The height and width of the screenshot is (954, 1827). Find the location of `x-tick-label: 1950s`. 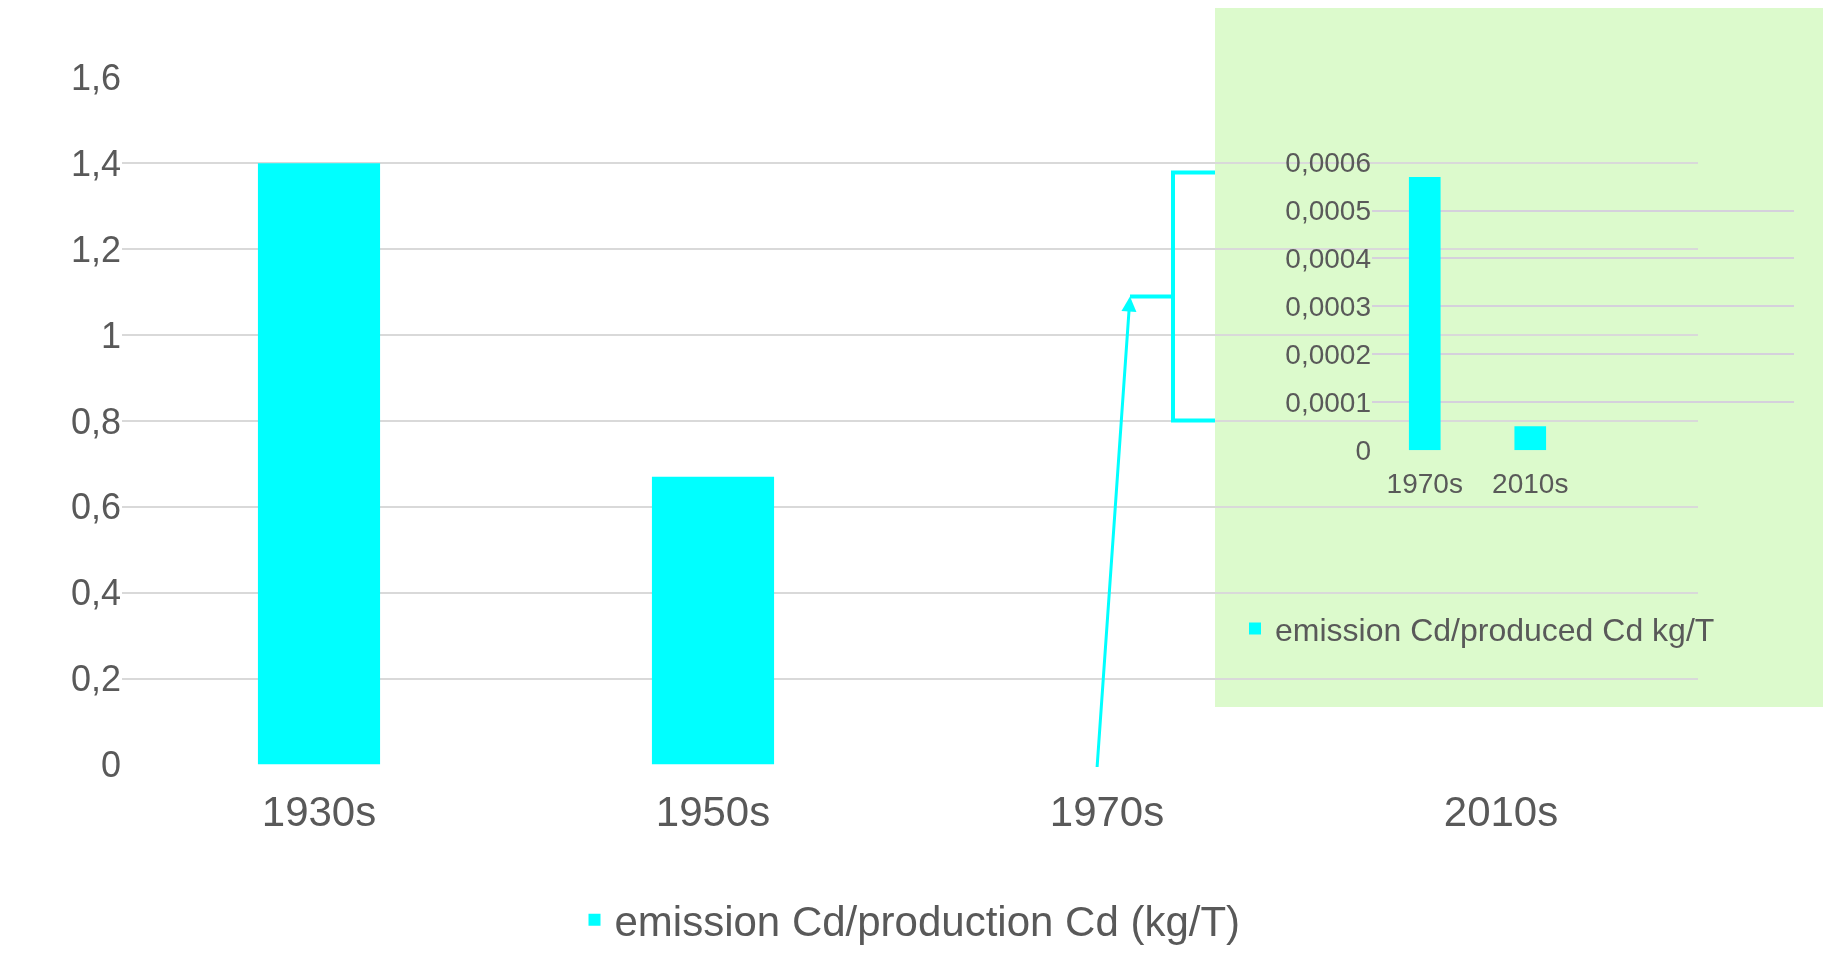

x-tick-label: 1950s is located at coordinates (713, 811).